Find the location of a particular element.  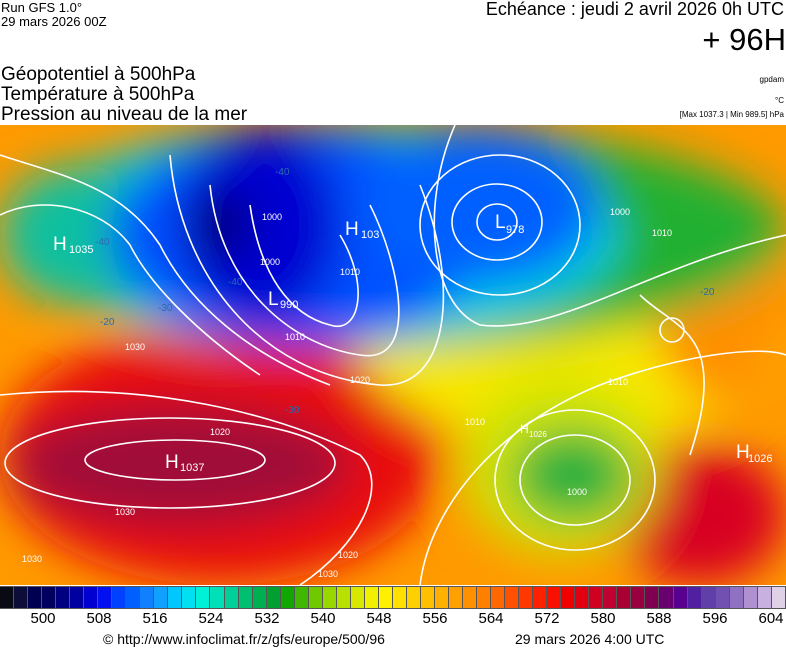

svg-text: 1037 is located at coordinates (192, 468).